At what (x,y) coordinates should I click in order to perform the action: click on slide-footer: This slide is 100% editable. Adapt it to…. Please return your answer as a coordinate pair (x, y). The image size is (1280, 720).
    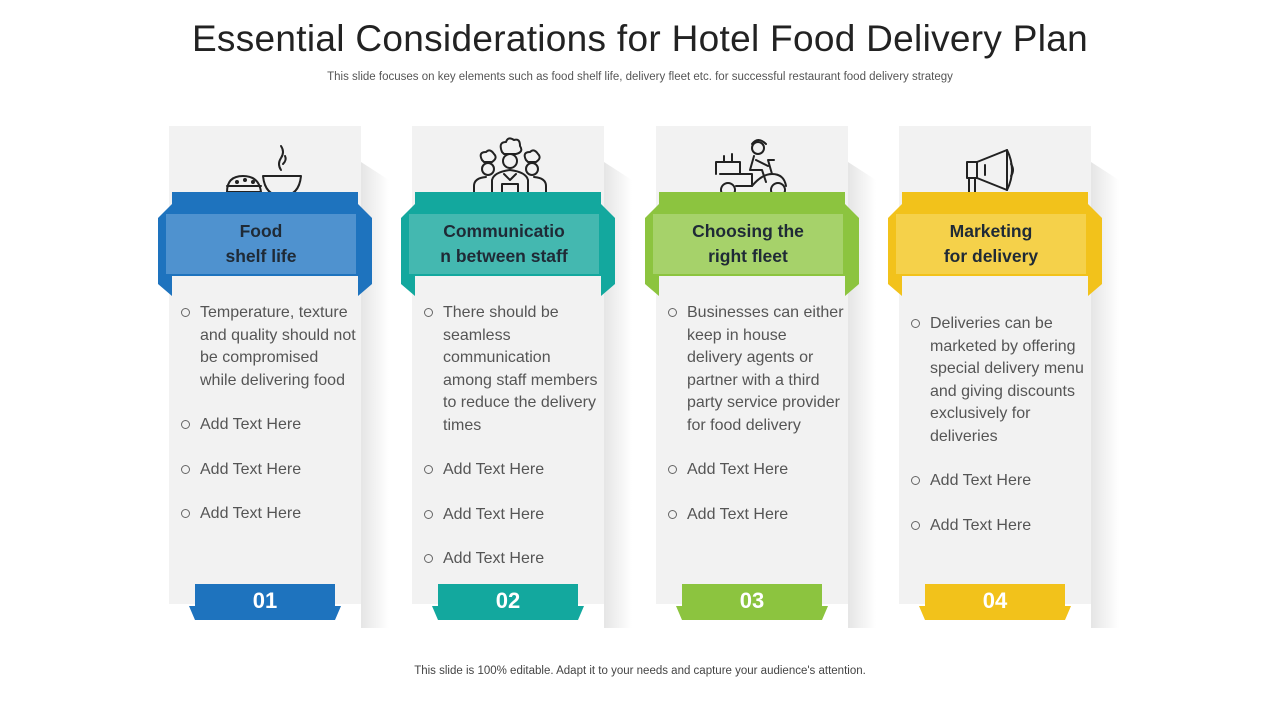
    Looking at the image, I should click on (640, 671).